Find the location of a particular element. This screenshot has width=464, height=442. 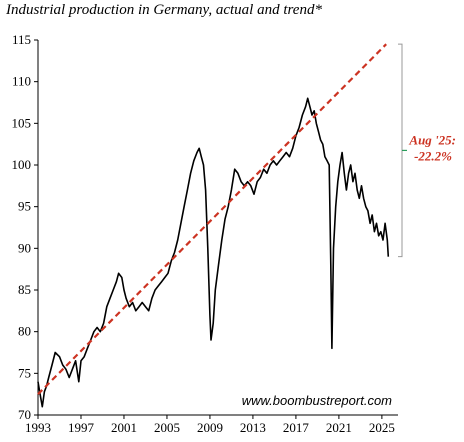

y-tick-label: 95 is located at coordinates (24, 206).